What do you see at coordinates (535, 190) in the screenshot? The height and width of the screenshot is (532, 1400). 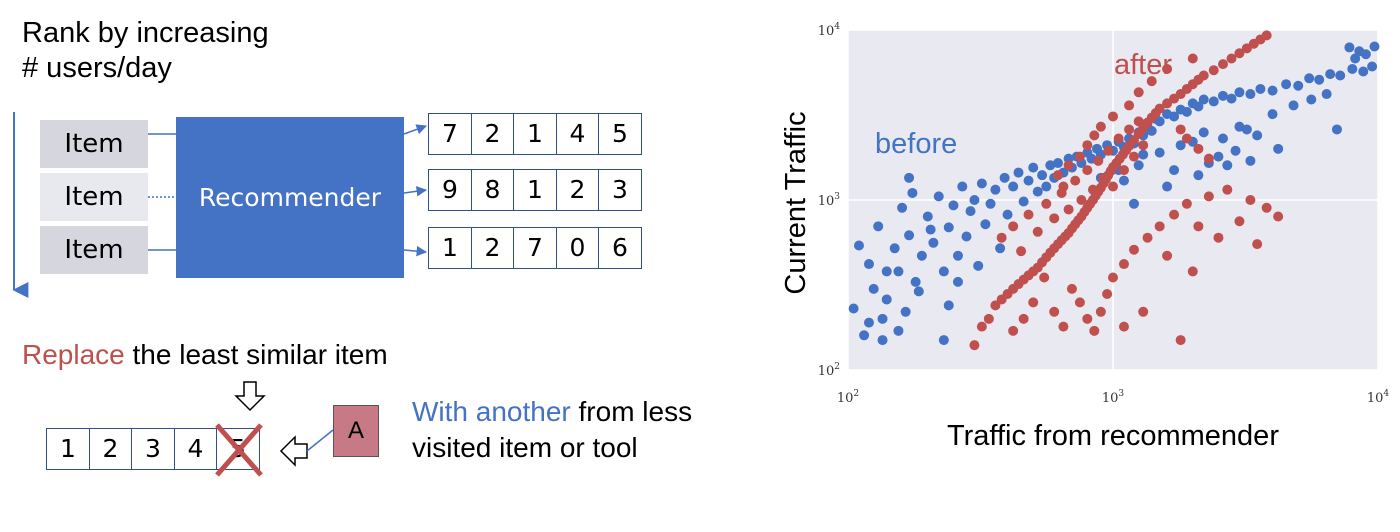 I see `output-row-2: 9 8 1 2 3` at bounding box center [535, 190].